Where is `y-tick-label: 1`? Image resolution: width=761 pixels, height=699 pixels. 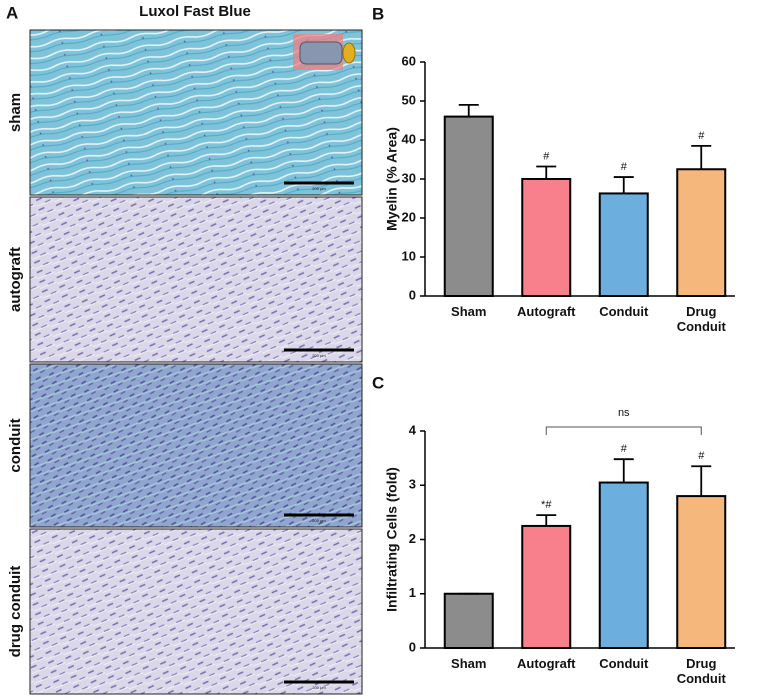 y-tick-label: 1 is located at coordinates (412, 592).